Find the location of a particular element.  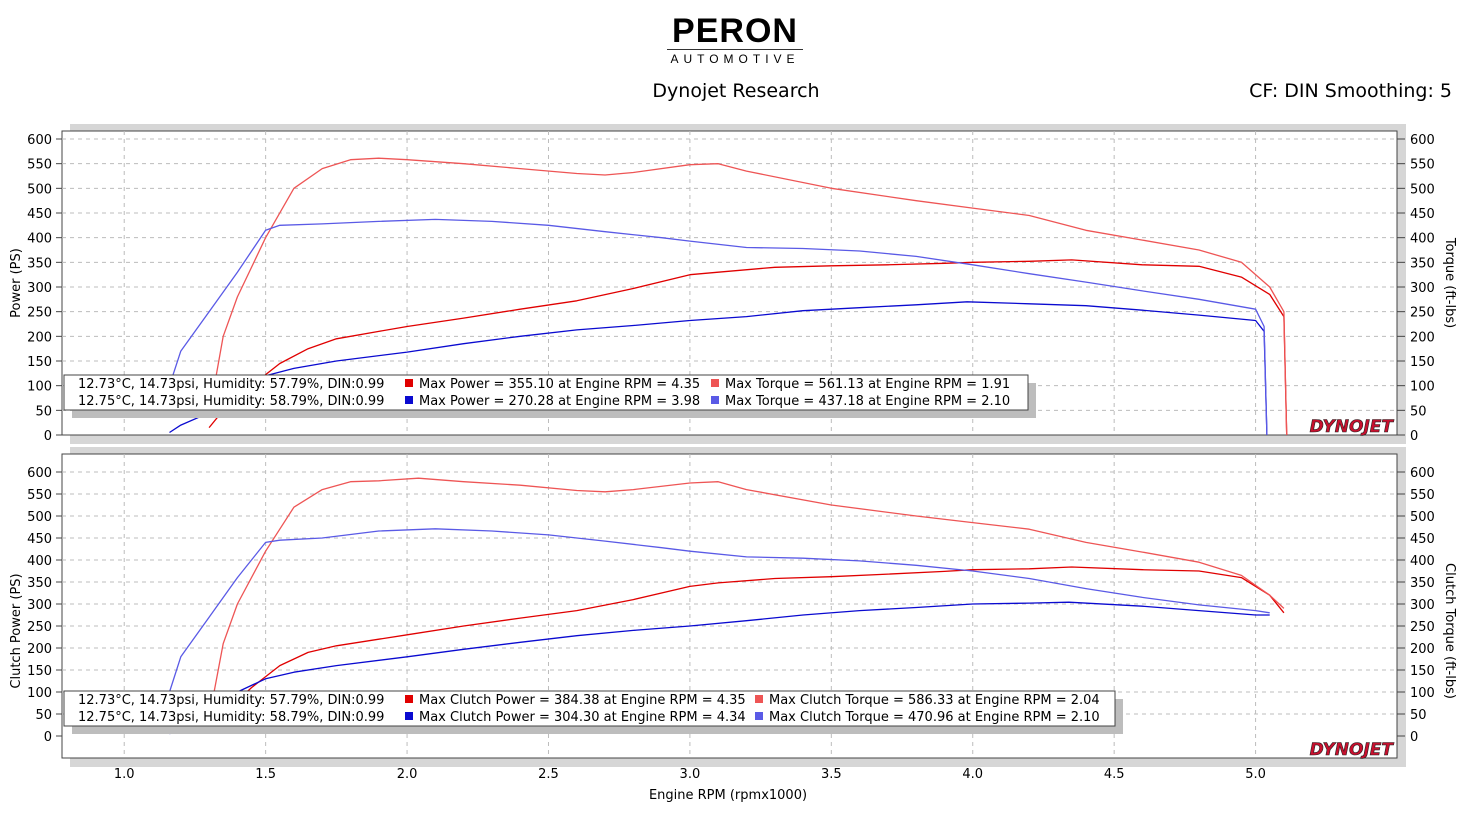

legend-torque-text: Max Torque = 561.13 at Engine RPM = 1.91 is located at coordinates (867, 384).